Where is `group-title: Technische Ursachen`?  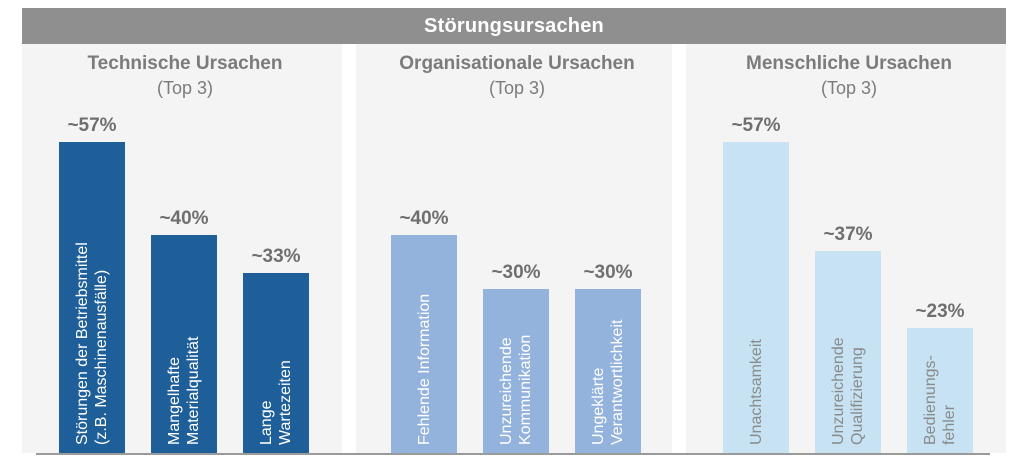 group-title: Technische Ursachen is located at coordinates (185, 63).